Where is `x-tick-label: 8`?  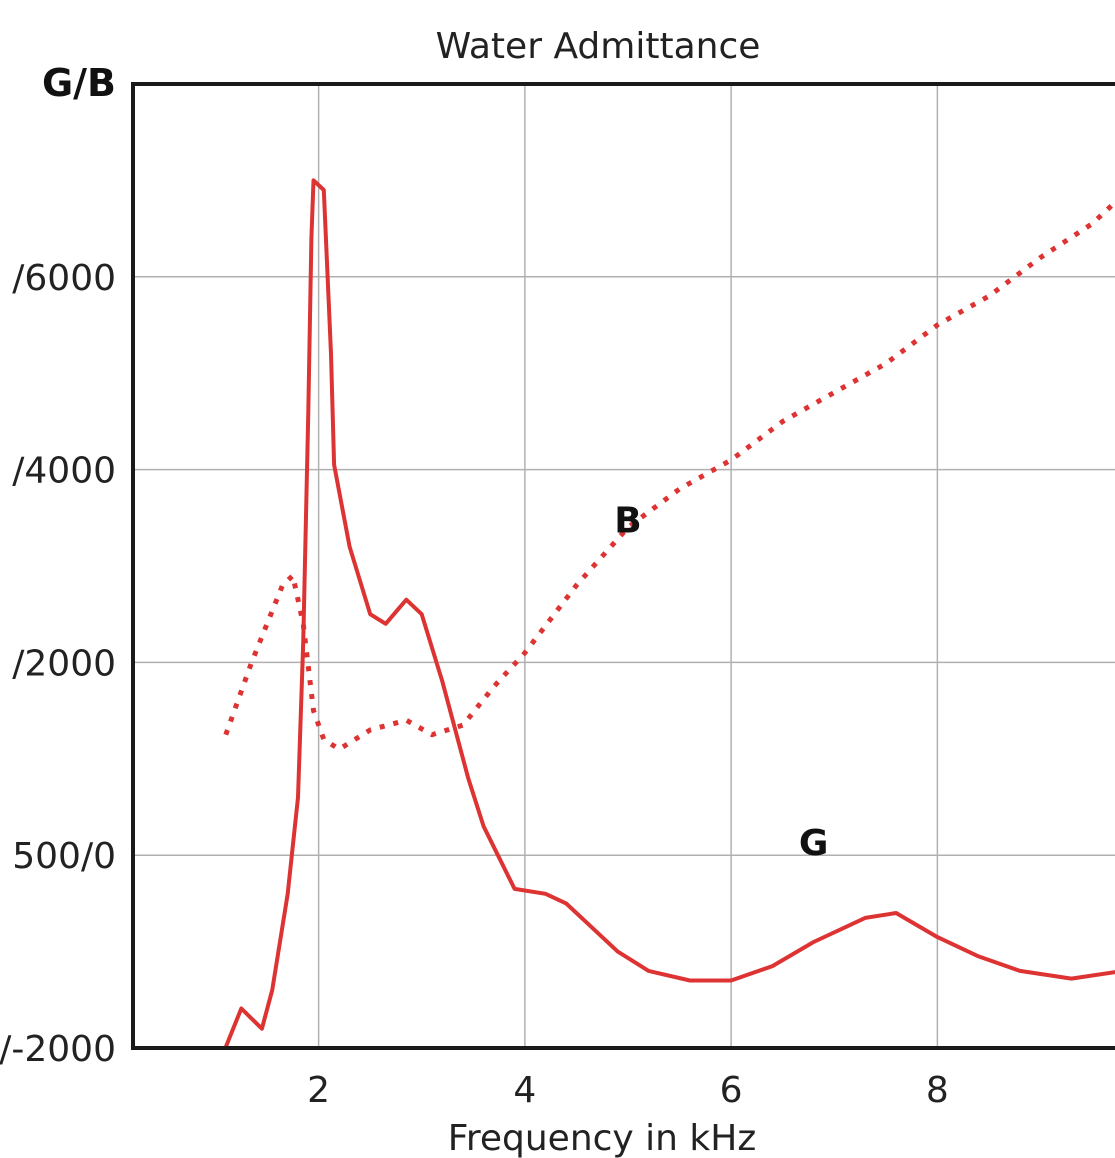 x-tick-label: 8 is located at coordinates (937, 1090).